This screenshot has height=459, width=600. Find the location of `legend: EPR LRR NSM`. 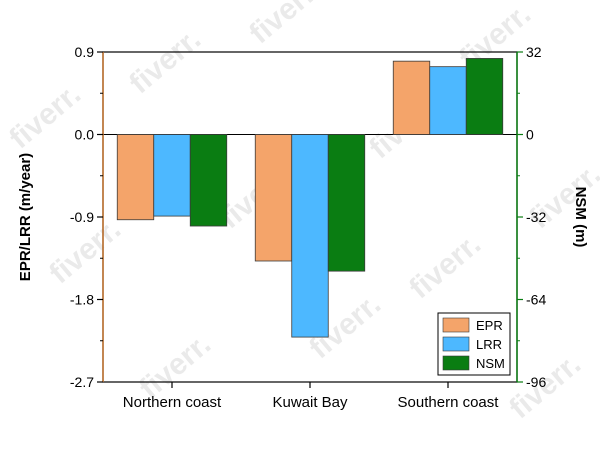

legend: EPR LRR NSM is located at coordinates (474, 344).